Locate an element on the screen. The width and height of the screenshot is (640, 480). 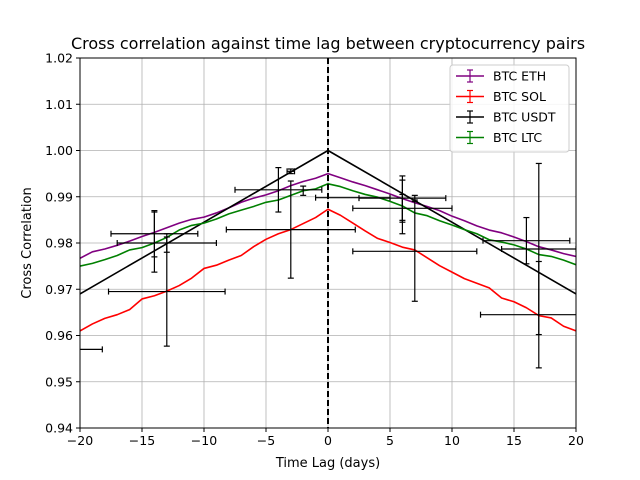
legend: BTC ETH BTC SOL BTC USDT BTC LTC is located at coordinates (509, 108).